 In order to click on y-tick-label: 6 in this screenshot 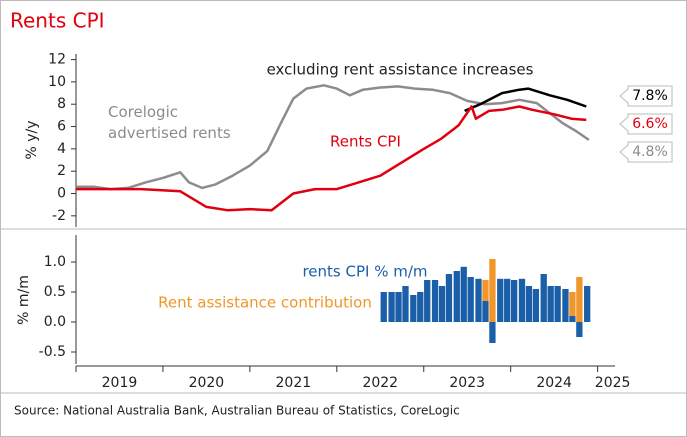, I will do `click(61, 127)`.